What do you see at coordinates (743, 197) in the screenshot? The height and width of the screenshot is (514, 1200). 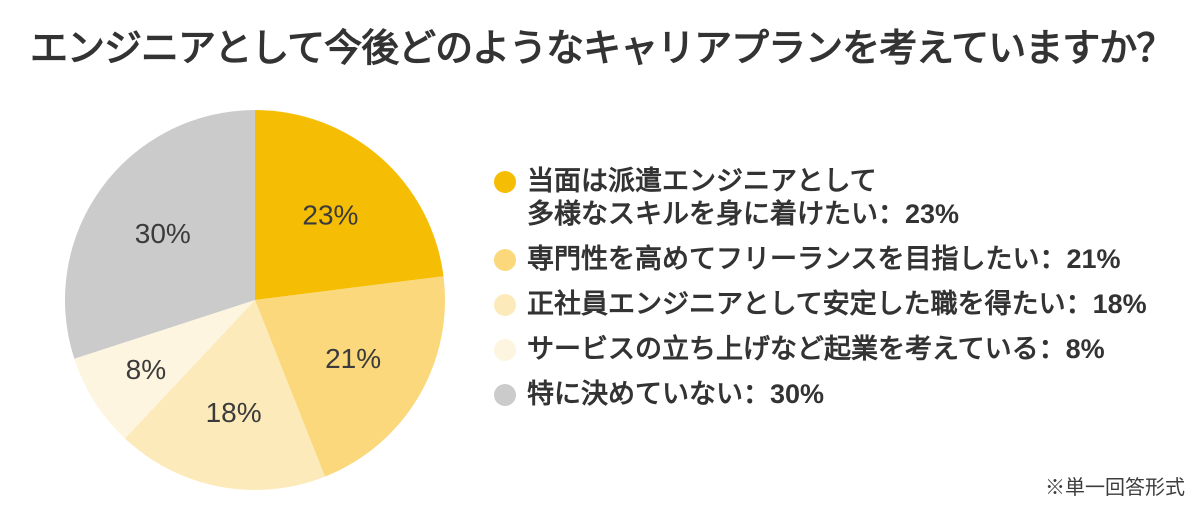 I see `legend-item-label: 当面は派遣エンジニアとして 多様なスキルを身に着けたい：23%` at bounding box center [743, 197].